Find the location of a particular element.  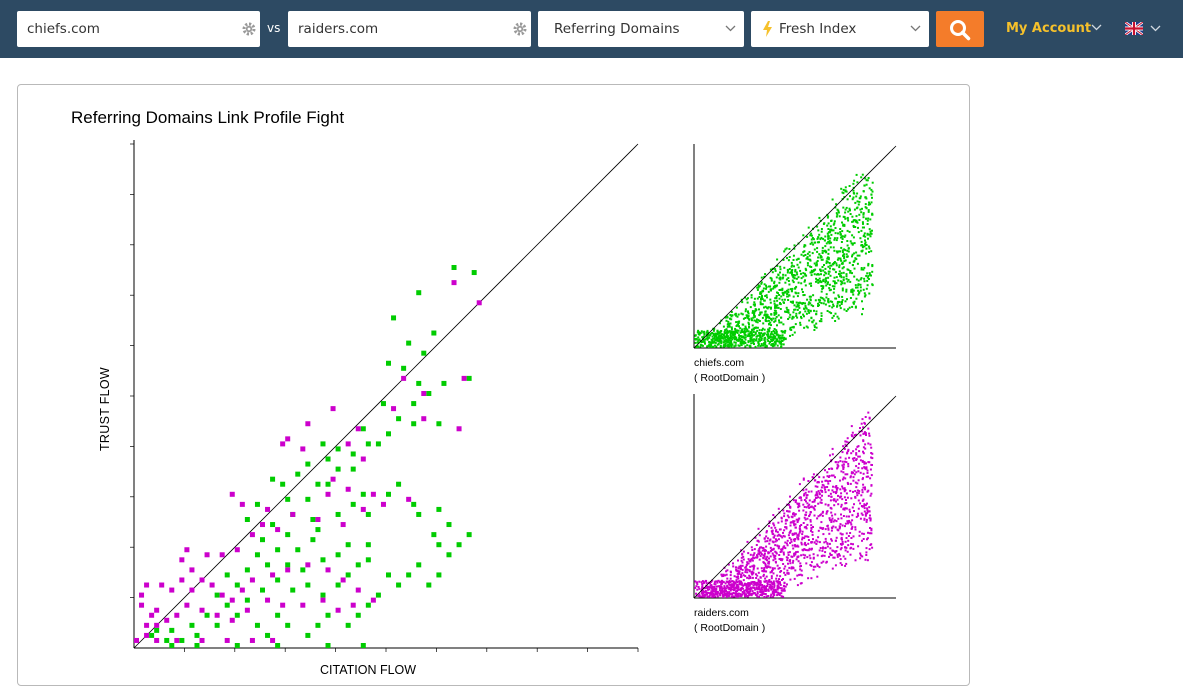

domain-input-2: raiders.com is located at coordinates (409, 29).